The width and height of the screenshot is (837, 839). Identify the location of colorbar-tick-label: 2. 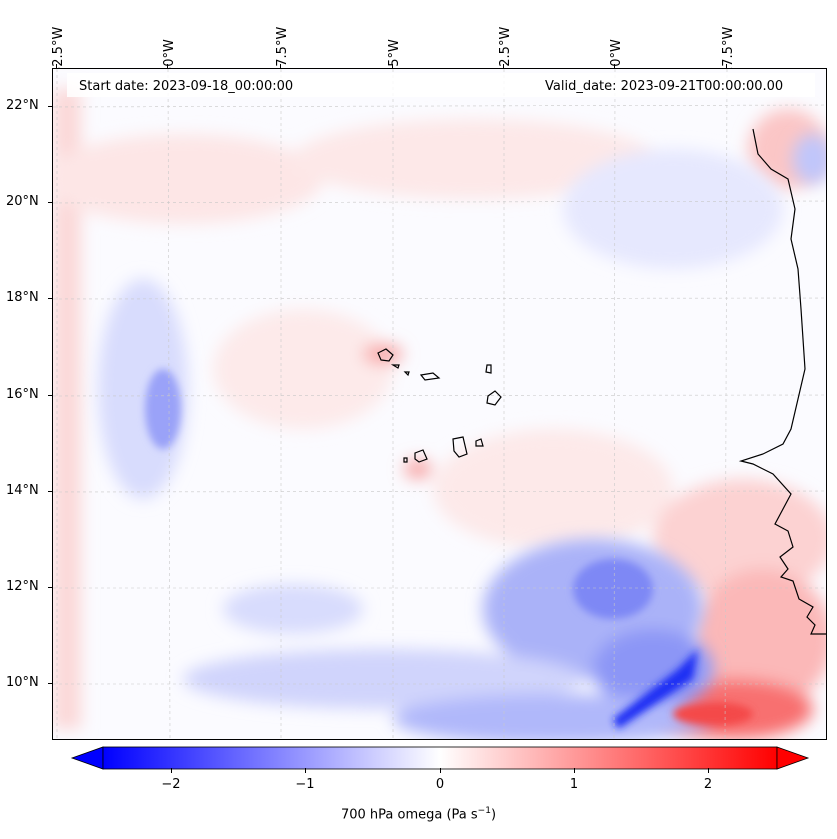
(708, 784).